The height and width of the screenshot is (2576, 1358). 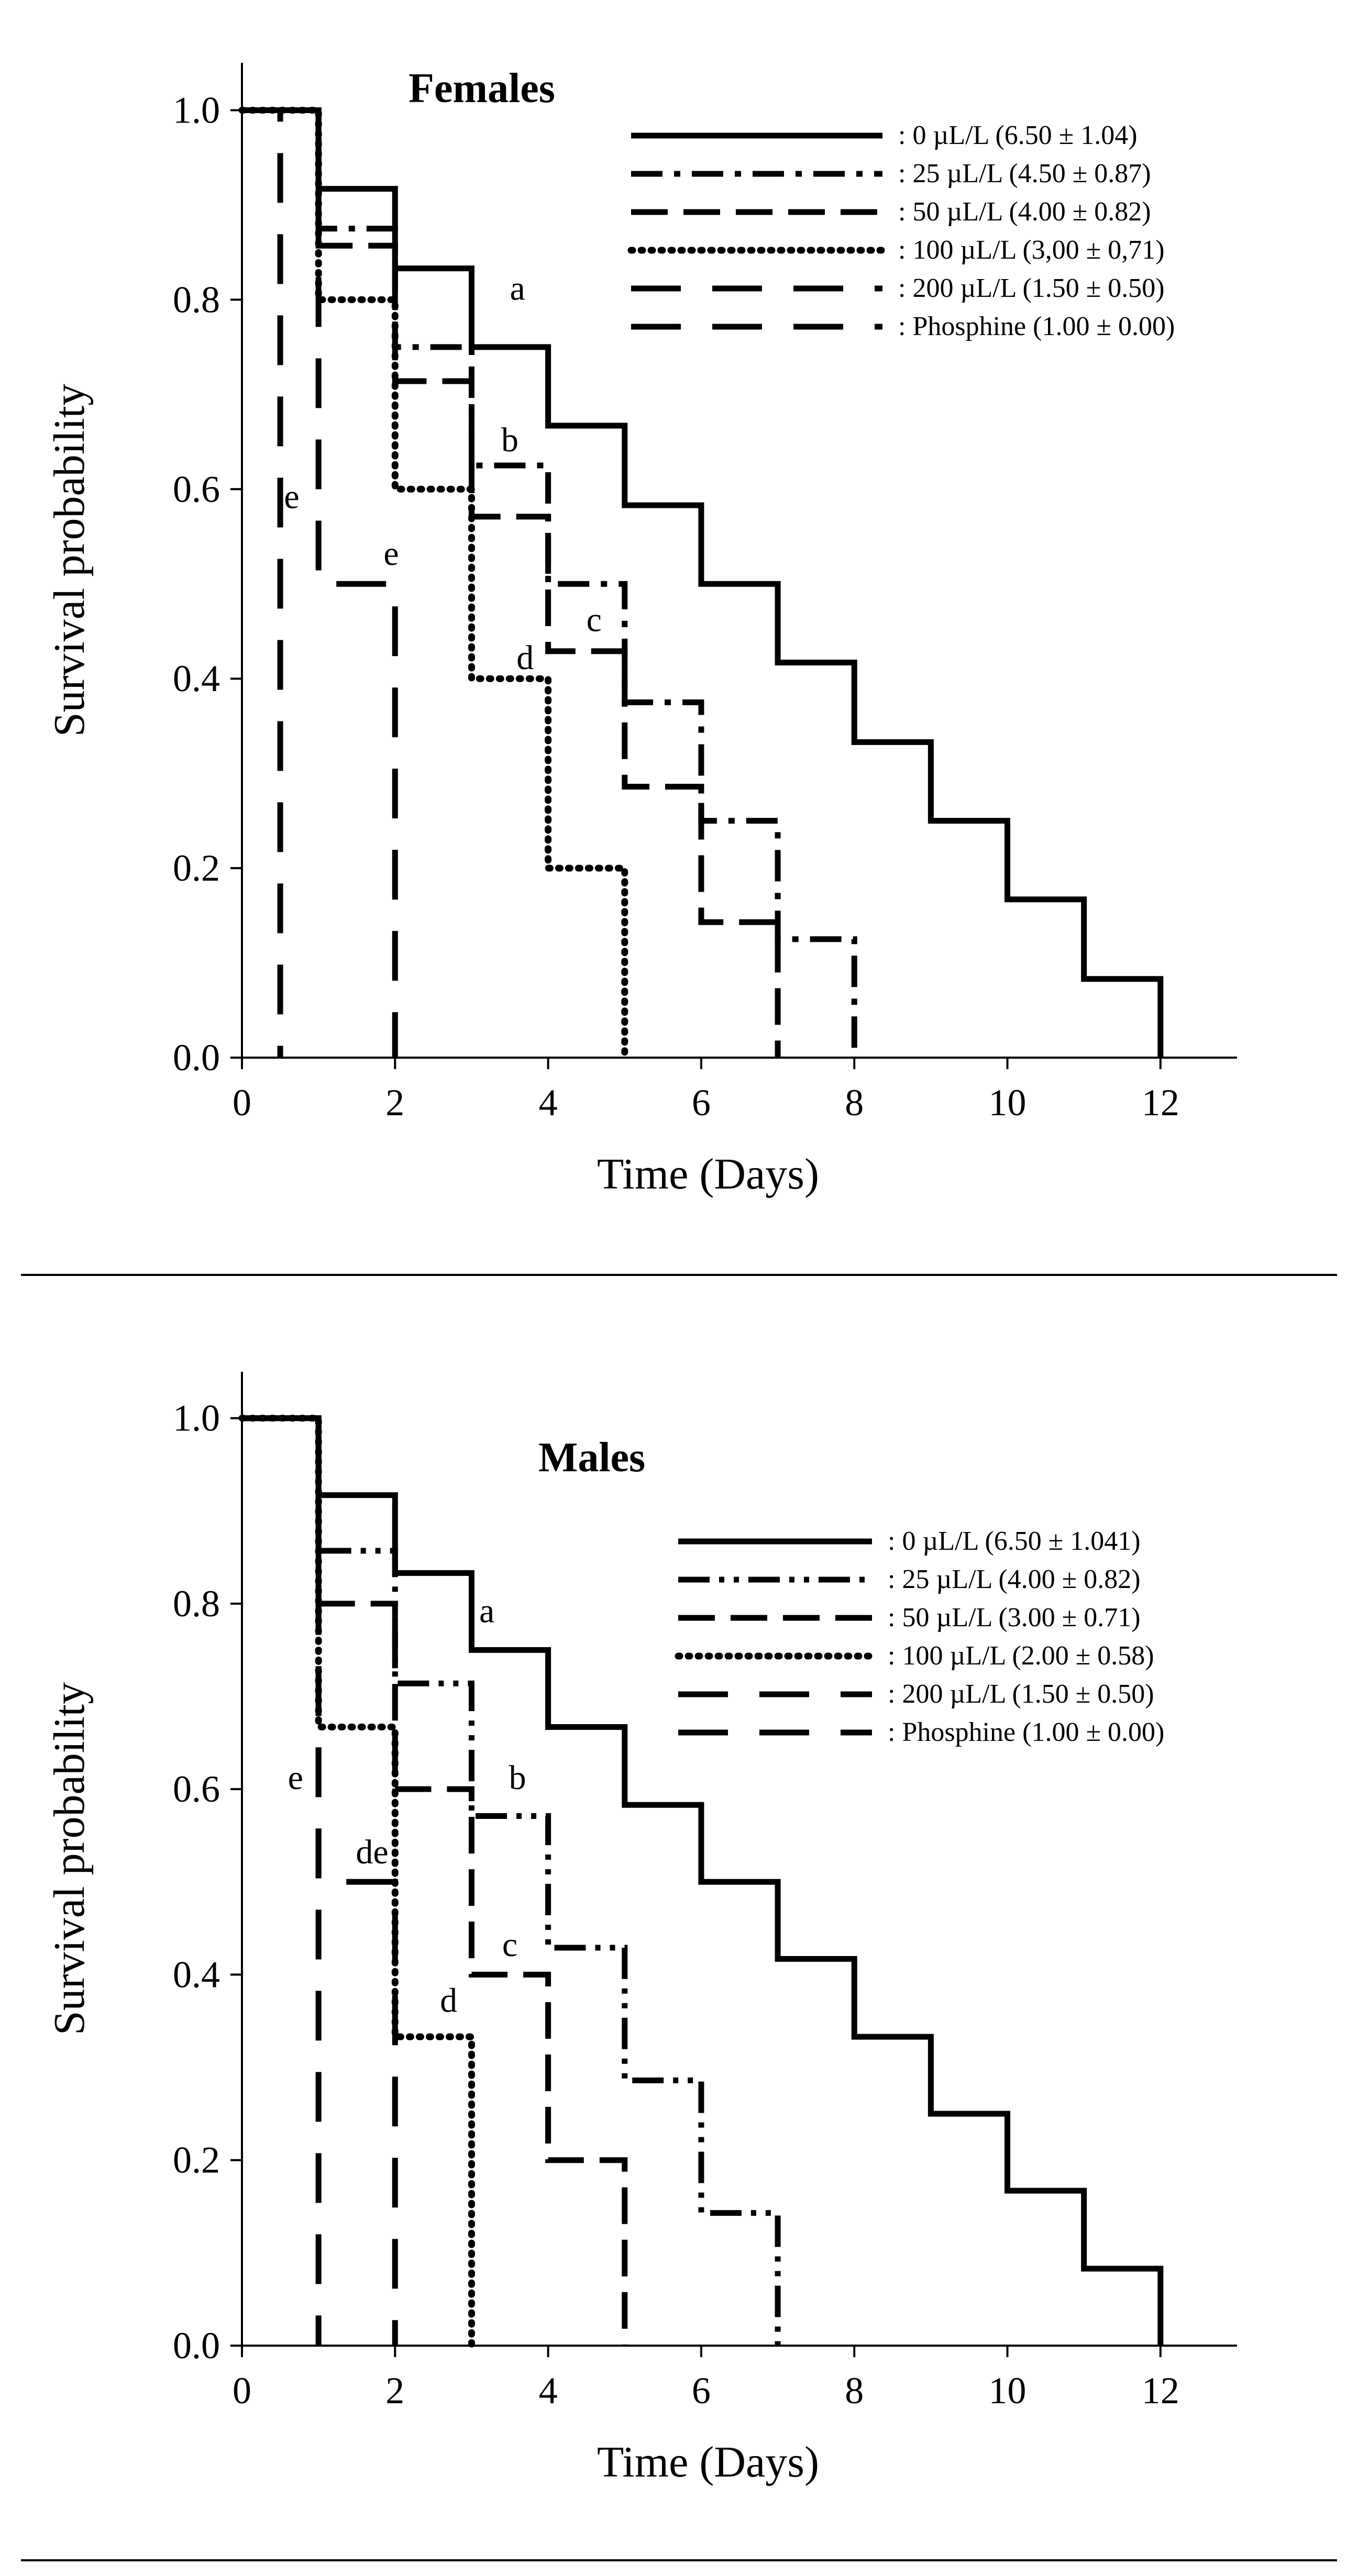 What do you see at coordinates (1032, 250) in the screenshot?
I see `legend-label: : 100 µL/L (3,00 ± 0,71)` at bounding box center [1032, 250].